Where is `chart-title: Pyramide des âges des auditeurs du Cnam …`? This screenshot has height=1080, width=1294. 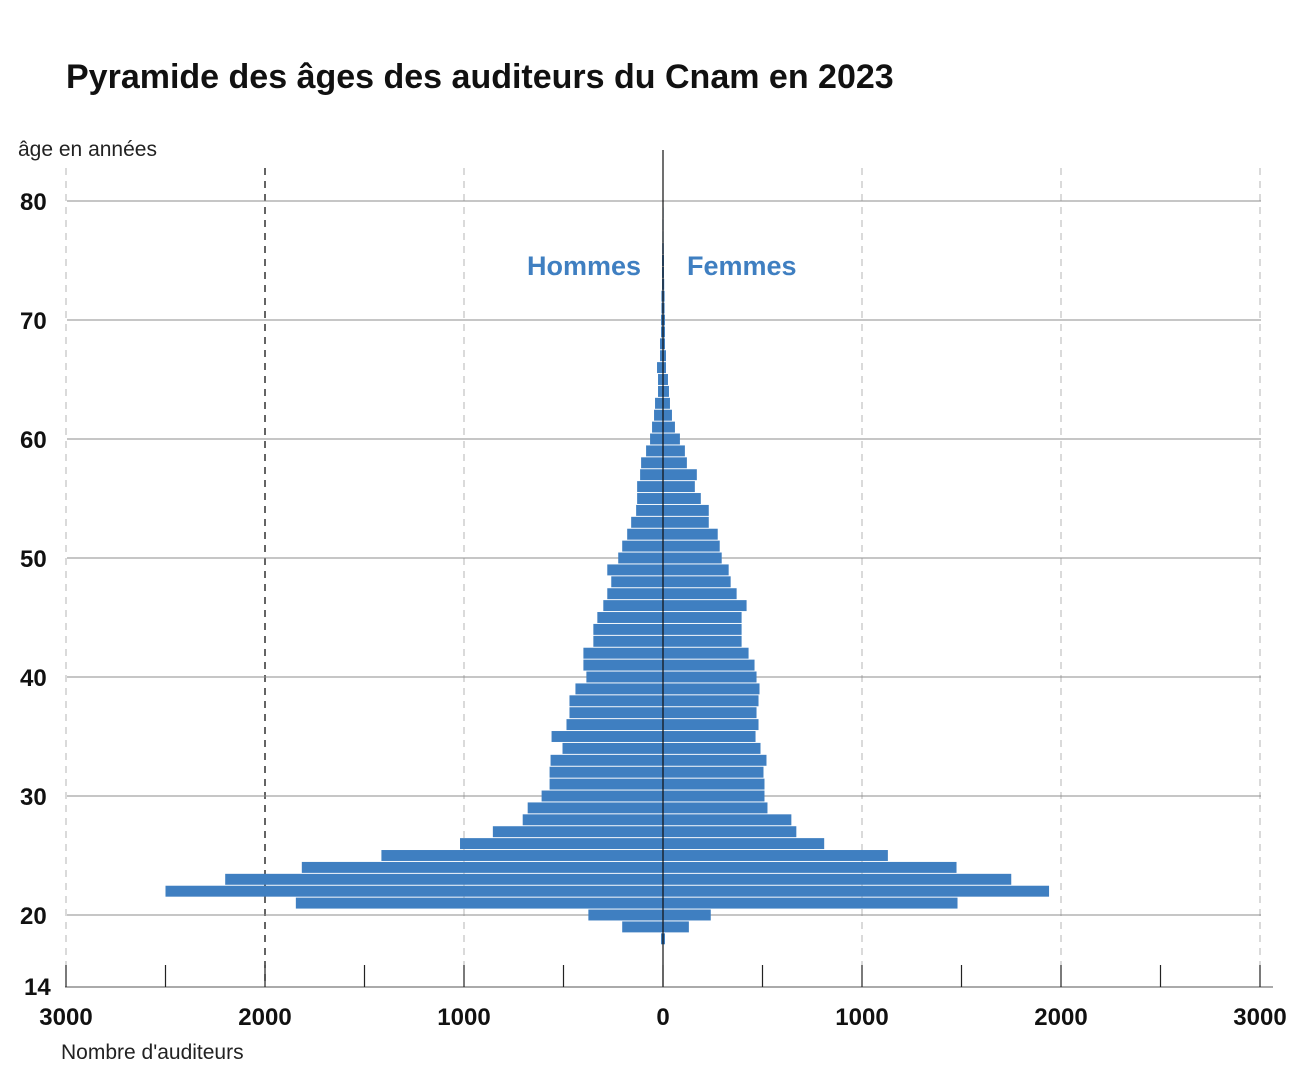 chart-title: Pyramide des âges des auditeurs du Cnam … is located at coordinates (480, 77).